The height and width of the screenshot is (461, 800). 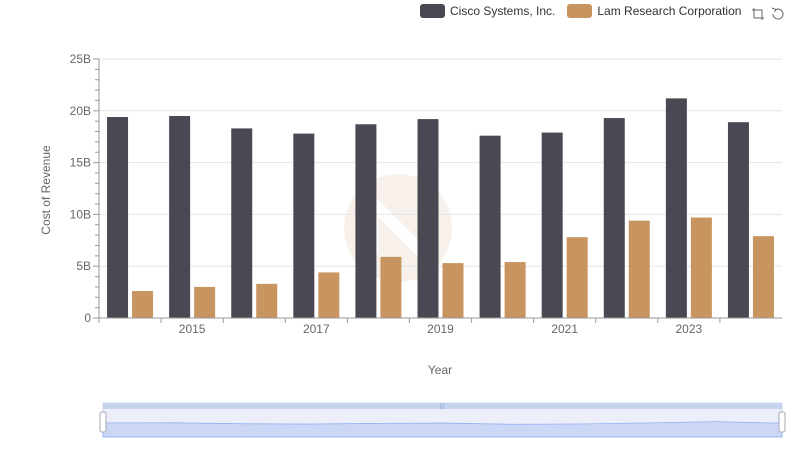 I want to click on bar-lam-2017, so click(x=329, y=295).